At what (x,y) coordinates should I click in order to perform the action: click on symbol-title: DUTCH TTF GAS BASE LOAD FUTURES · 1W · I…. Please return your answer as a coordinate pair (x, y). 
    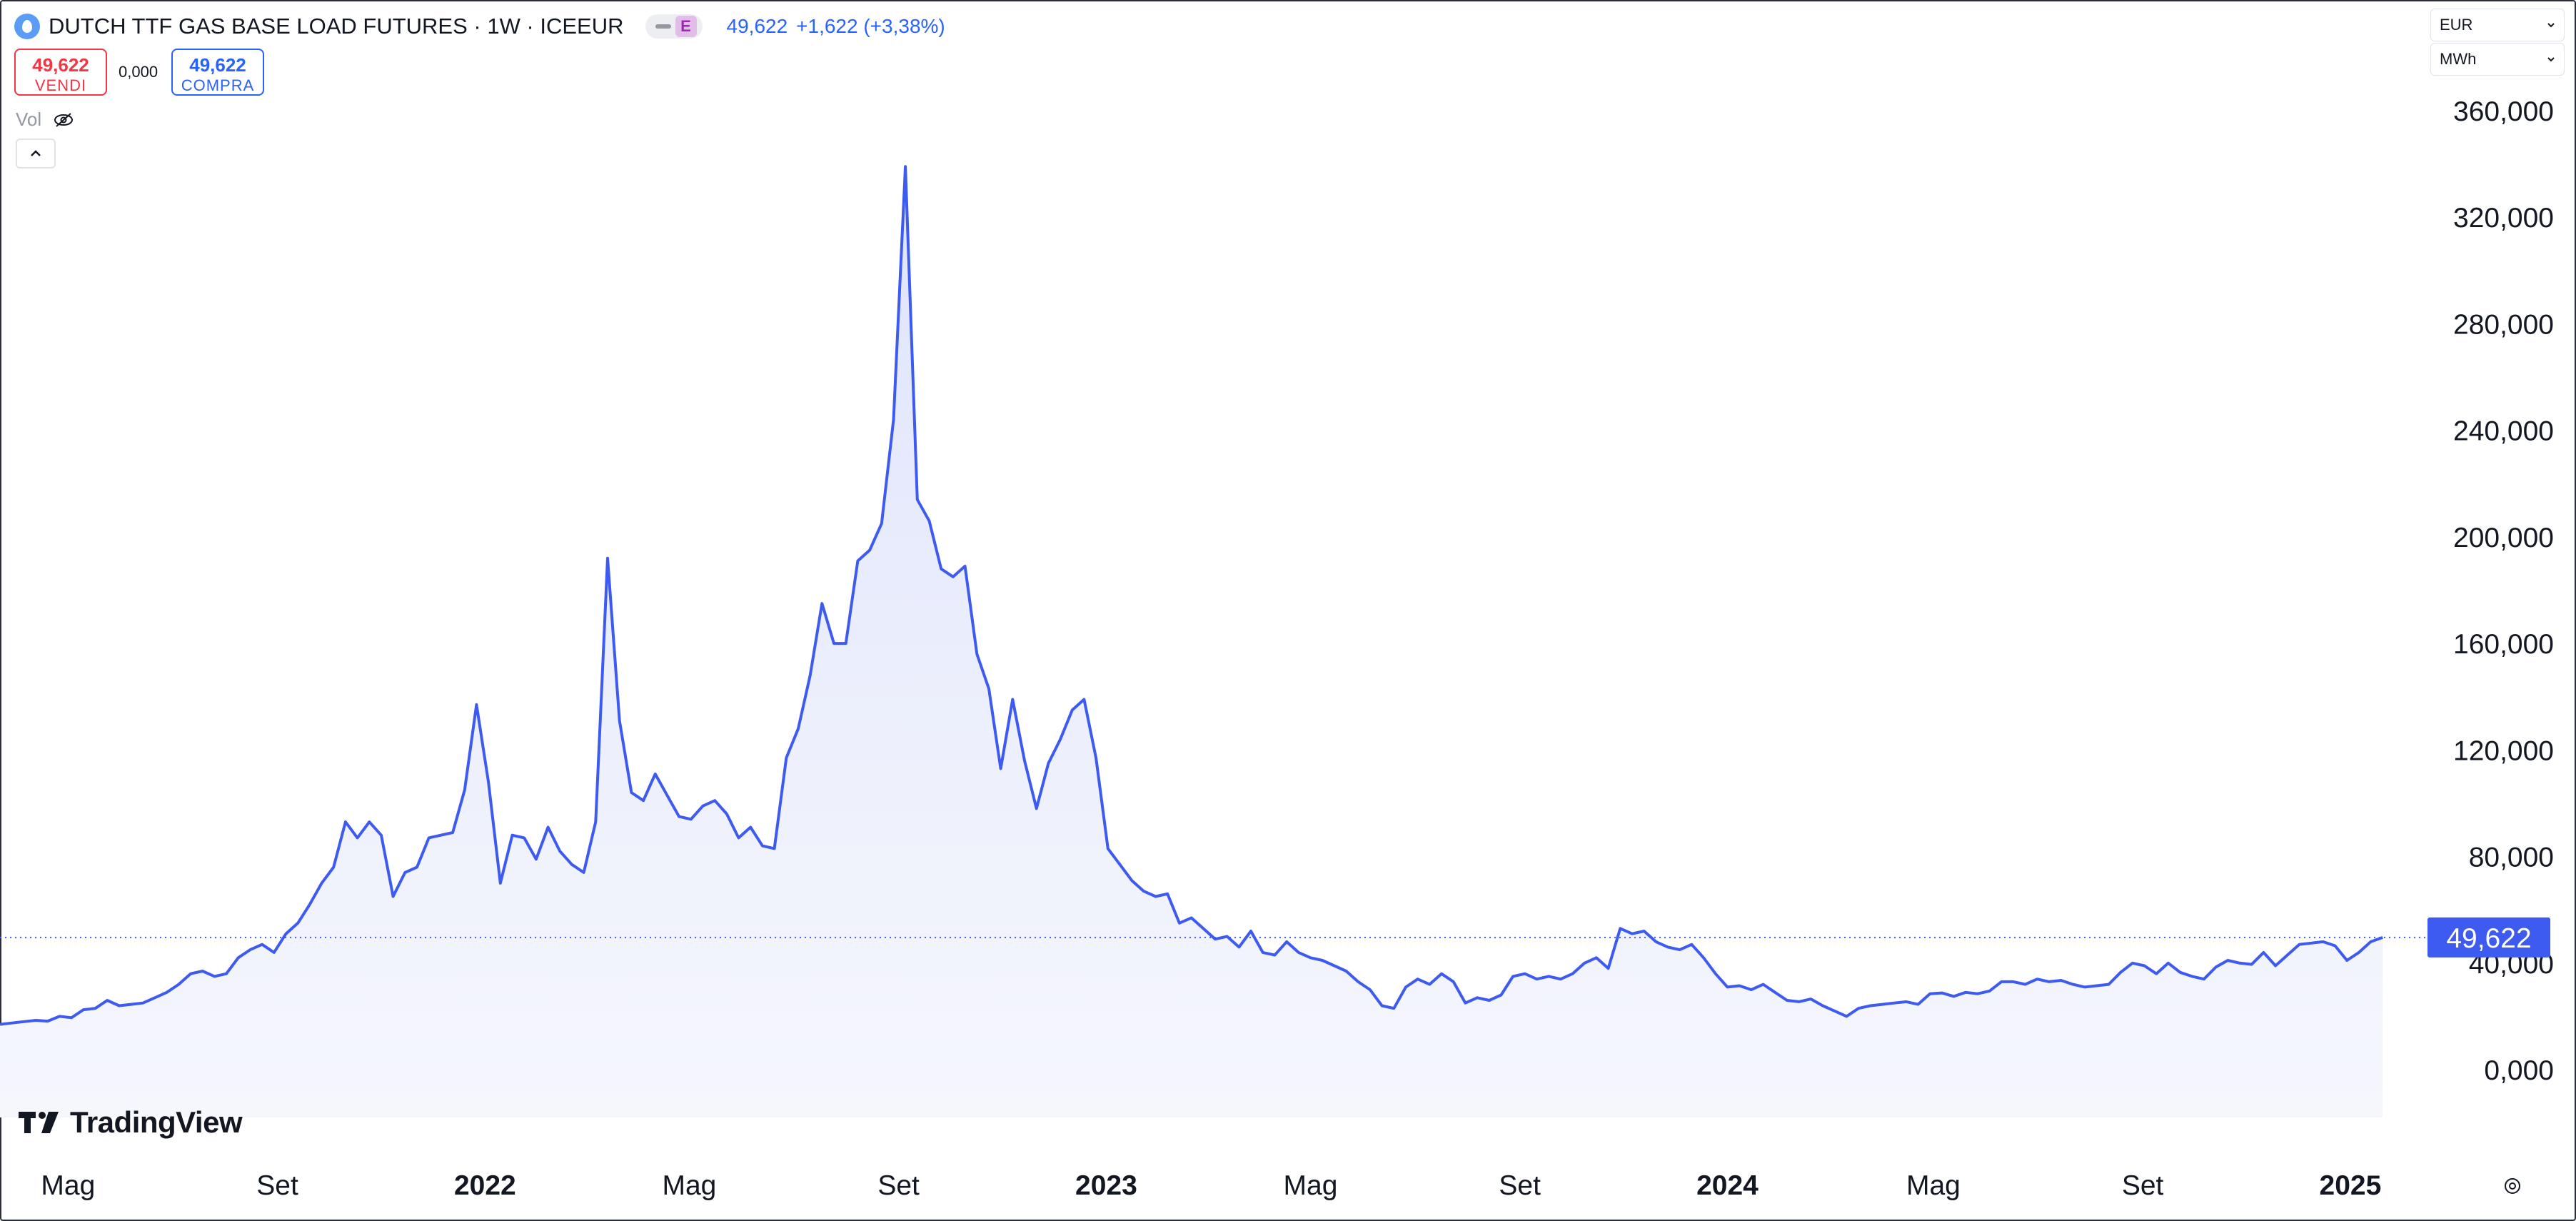
    Looking at the image, I should click on (336, 26).